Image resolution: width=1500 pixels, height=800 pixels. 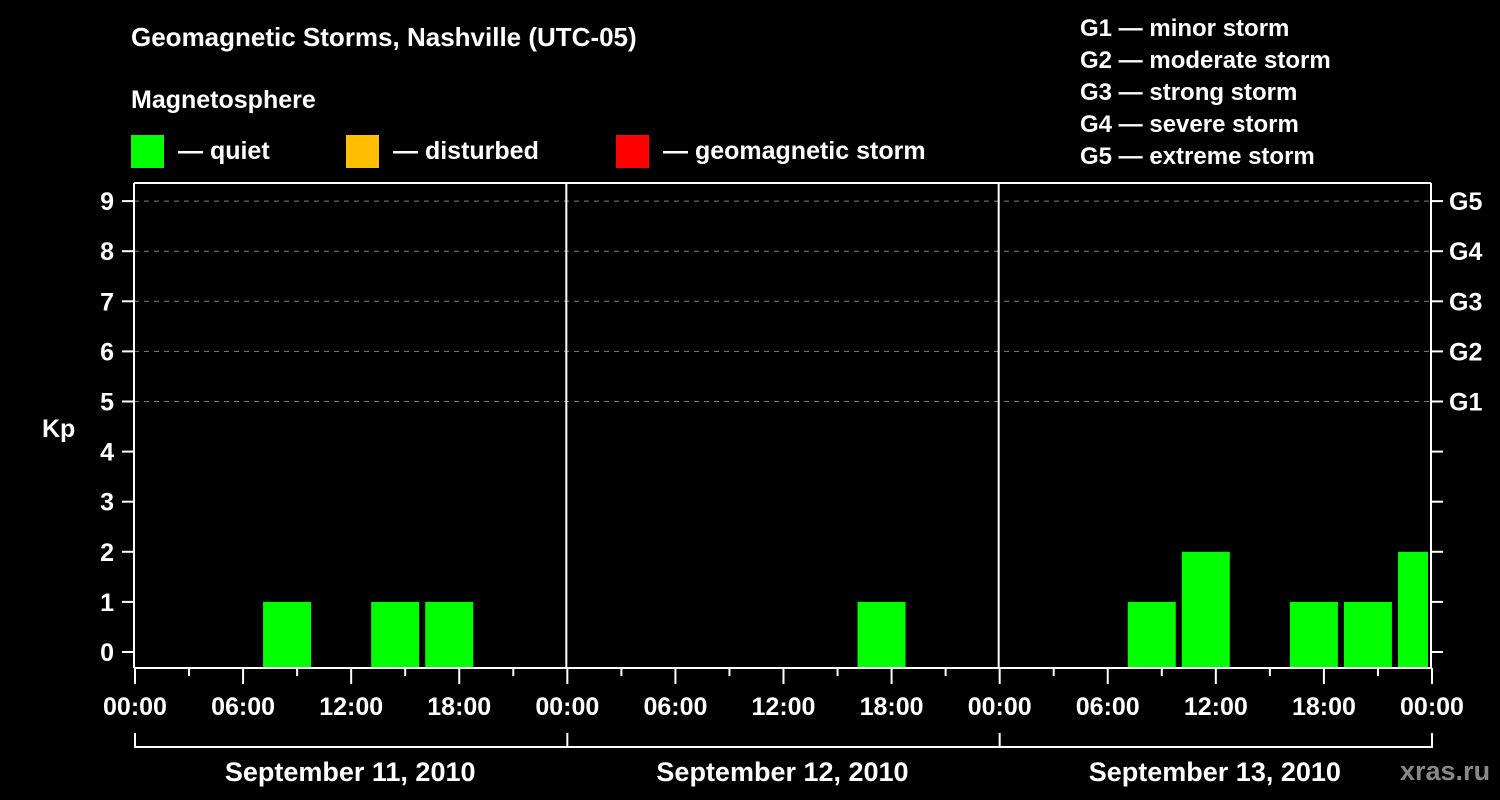 What do you see at coordinates (384, 37) in the screenshot?
I see `chart-title: Geomagnetic Storms, Nashville (UTC-05)` at bounding box center [384, 37].